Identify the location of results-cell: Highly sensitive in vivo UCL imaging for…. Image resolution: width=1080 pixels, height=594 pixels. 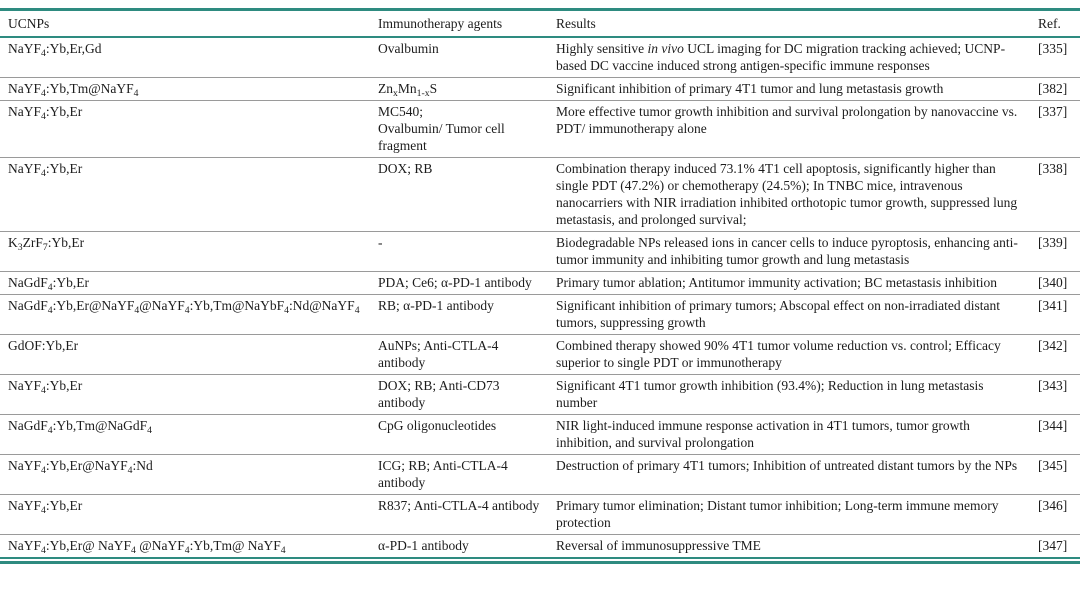
(789, 57).